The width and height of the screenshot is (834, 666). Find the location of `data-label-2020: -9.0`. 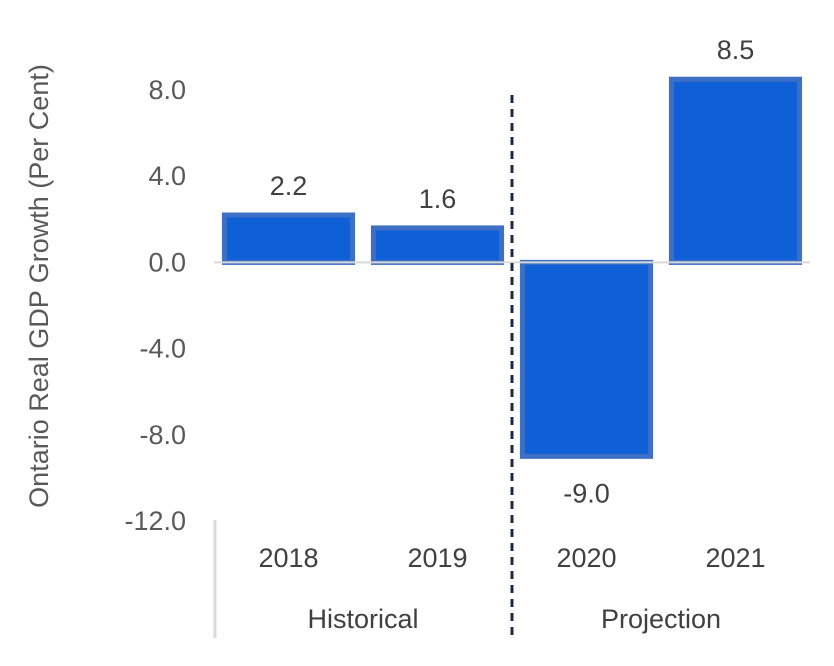

data-label-2020: -9.0 is located at coordinates (586, 493).